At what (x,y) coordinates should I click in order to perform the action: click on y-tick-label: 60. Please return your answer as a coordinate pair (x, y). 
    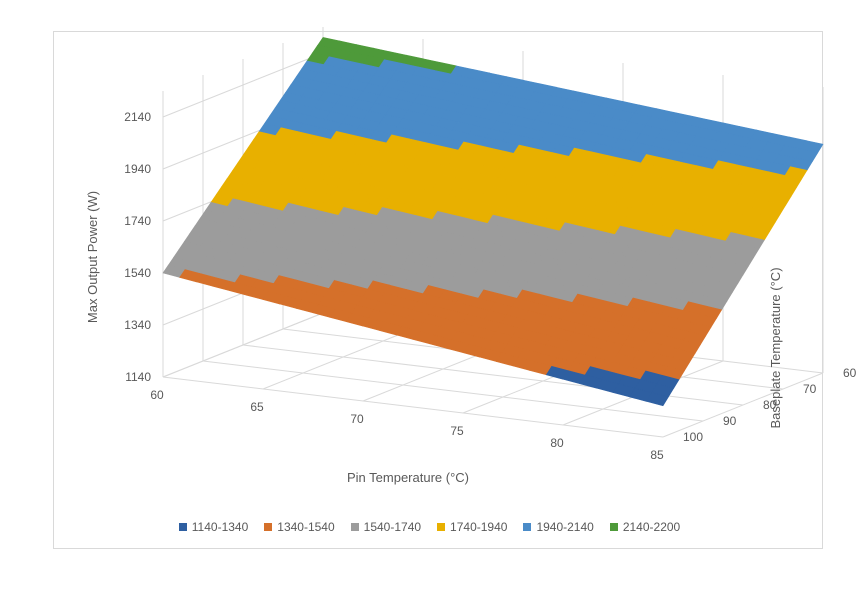
    Looking at the image, I should click on (850, 373).